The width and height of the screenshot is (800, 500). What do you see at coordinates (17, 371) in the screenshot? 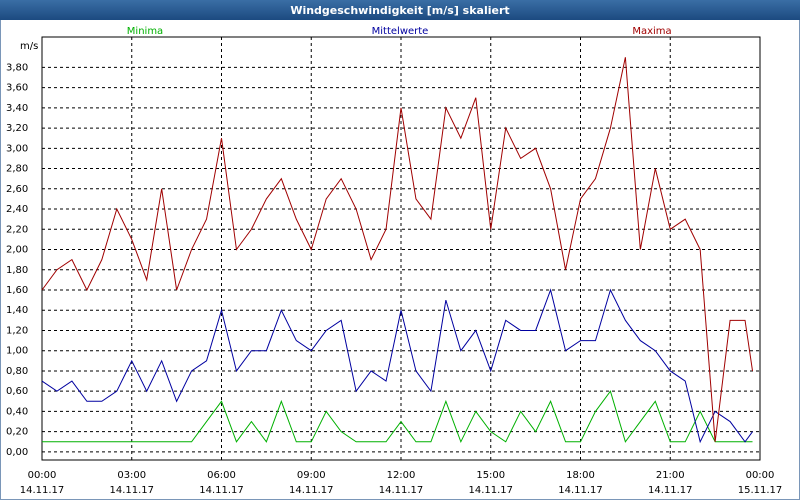
I see `y-tick-label: 0,80` at bounding box center [17, 371].